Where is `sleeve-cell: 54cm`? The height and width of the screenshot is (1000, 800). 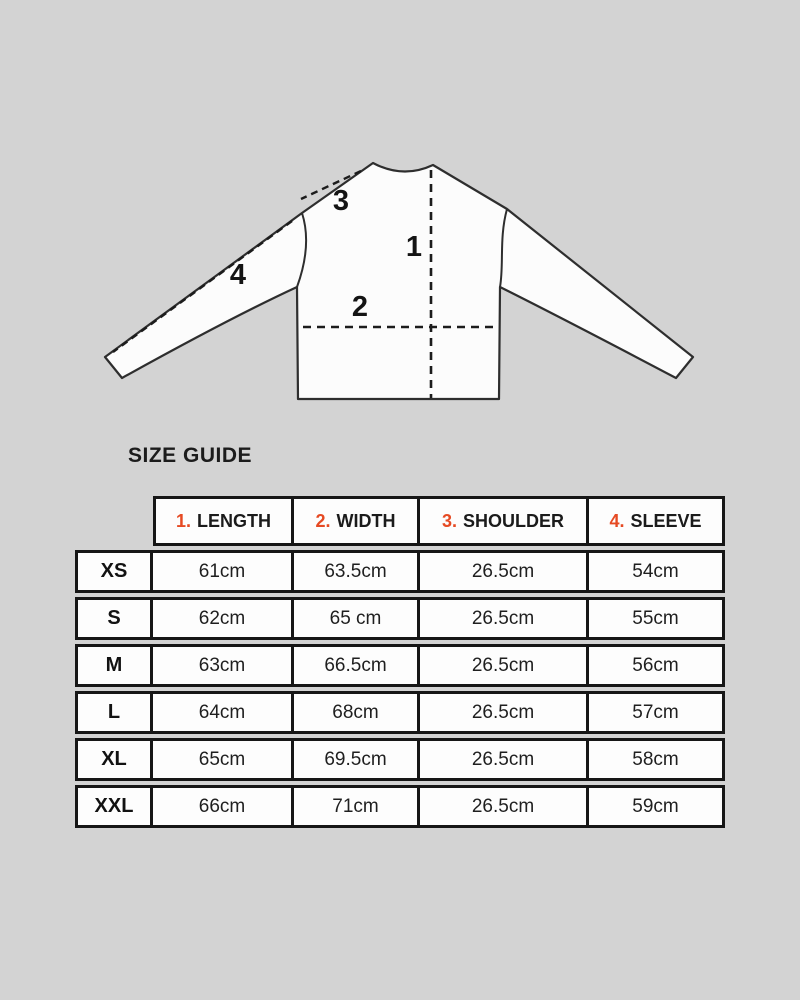
sleeve-cell: 54cm is located at coordinates (657, 571).